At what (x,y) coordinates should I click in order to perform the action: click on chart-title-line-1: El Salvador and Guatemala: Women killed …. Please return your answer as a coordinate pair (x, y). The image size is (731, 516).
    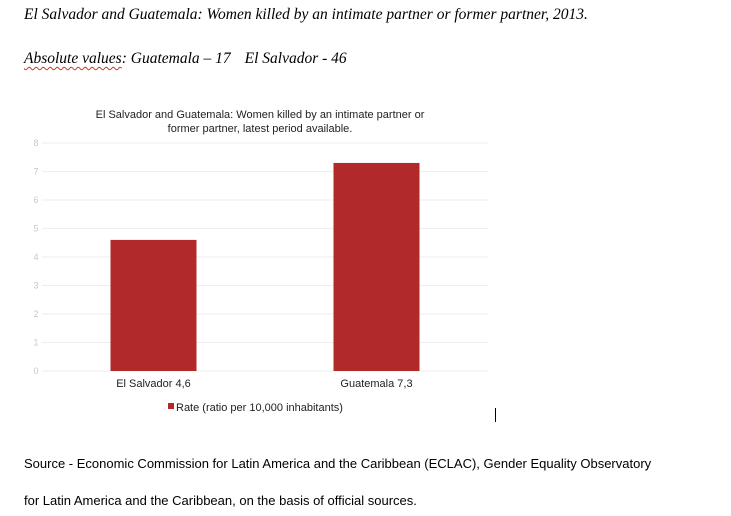
    Looking at the image, I should click on (260, 115).